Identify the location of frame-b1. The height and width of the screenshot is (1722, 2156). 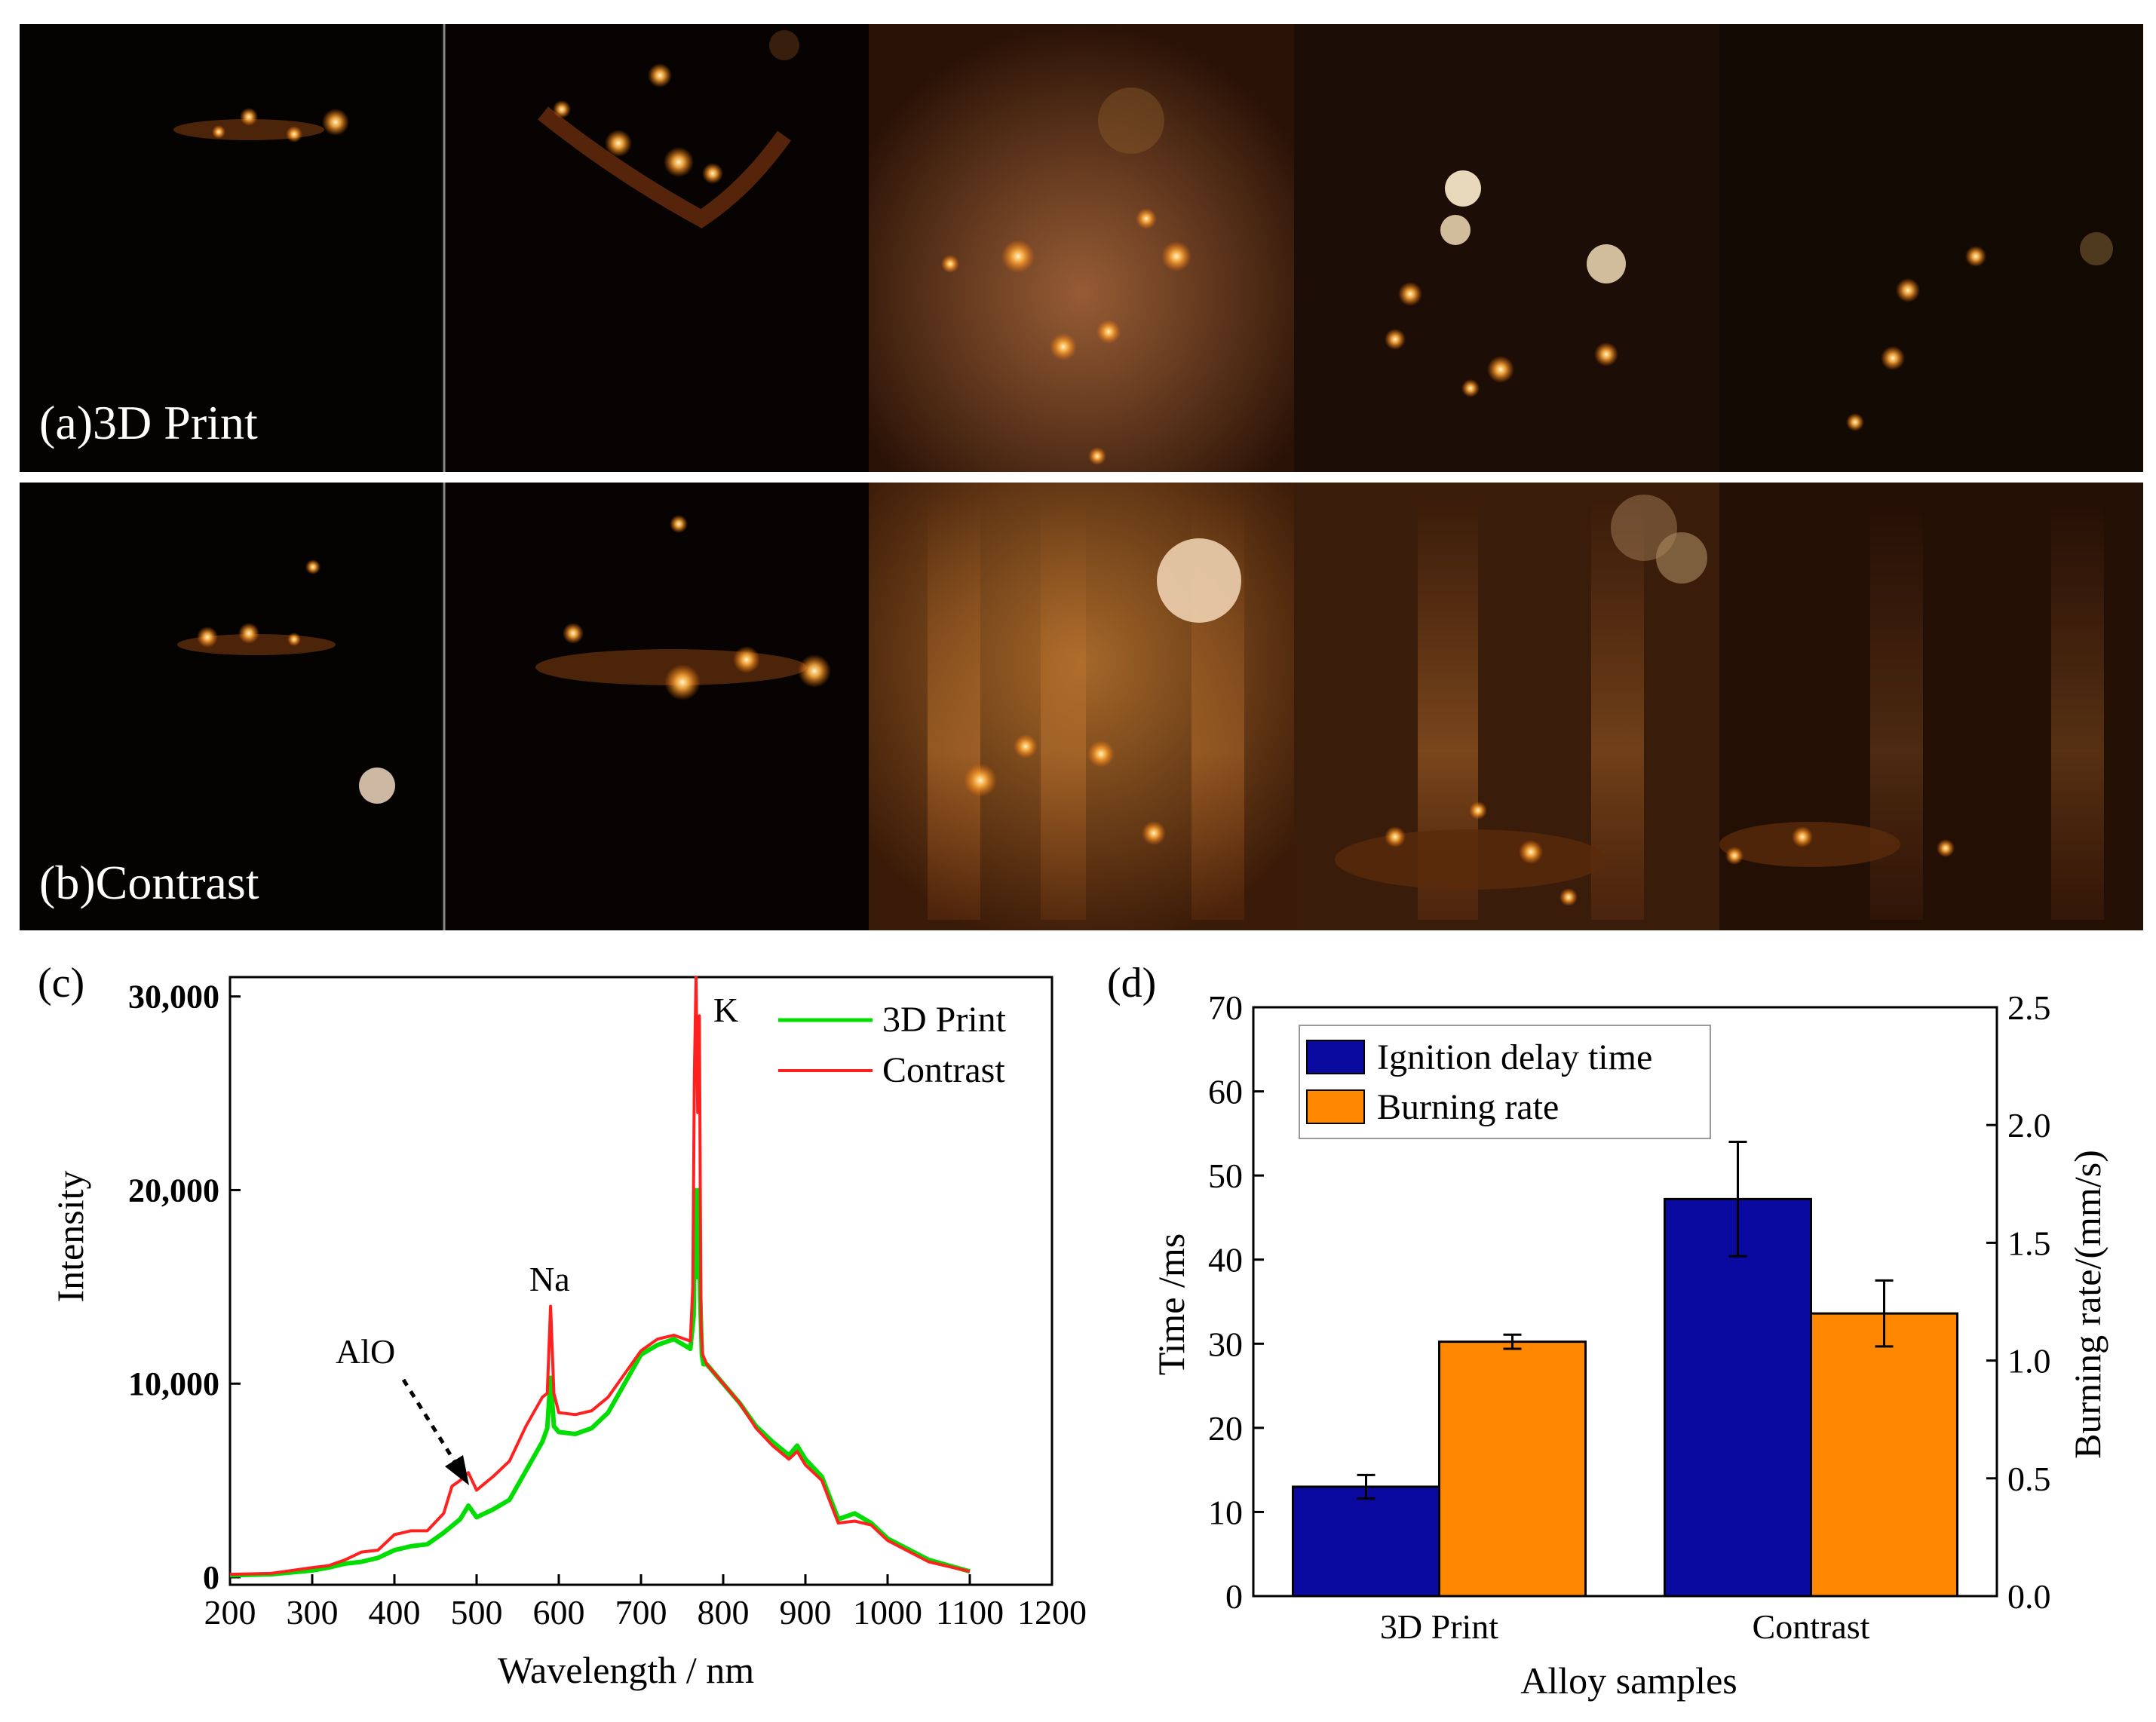
(232, 706).